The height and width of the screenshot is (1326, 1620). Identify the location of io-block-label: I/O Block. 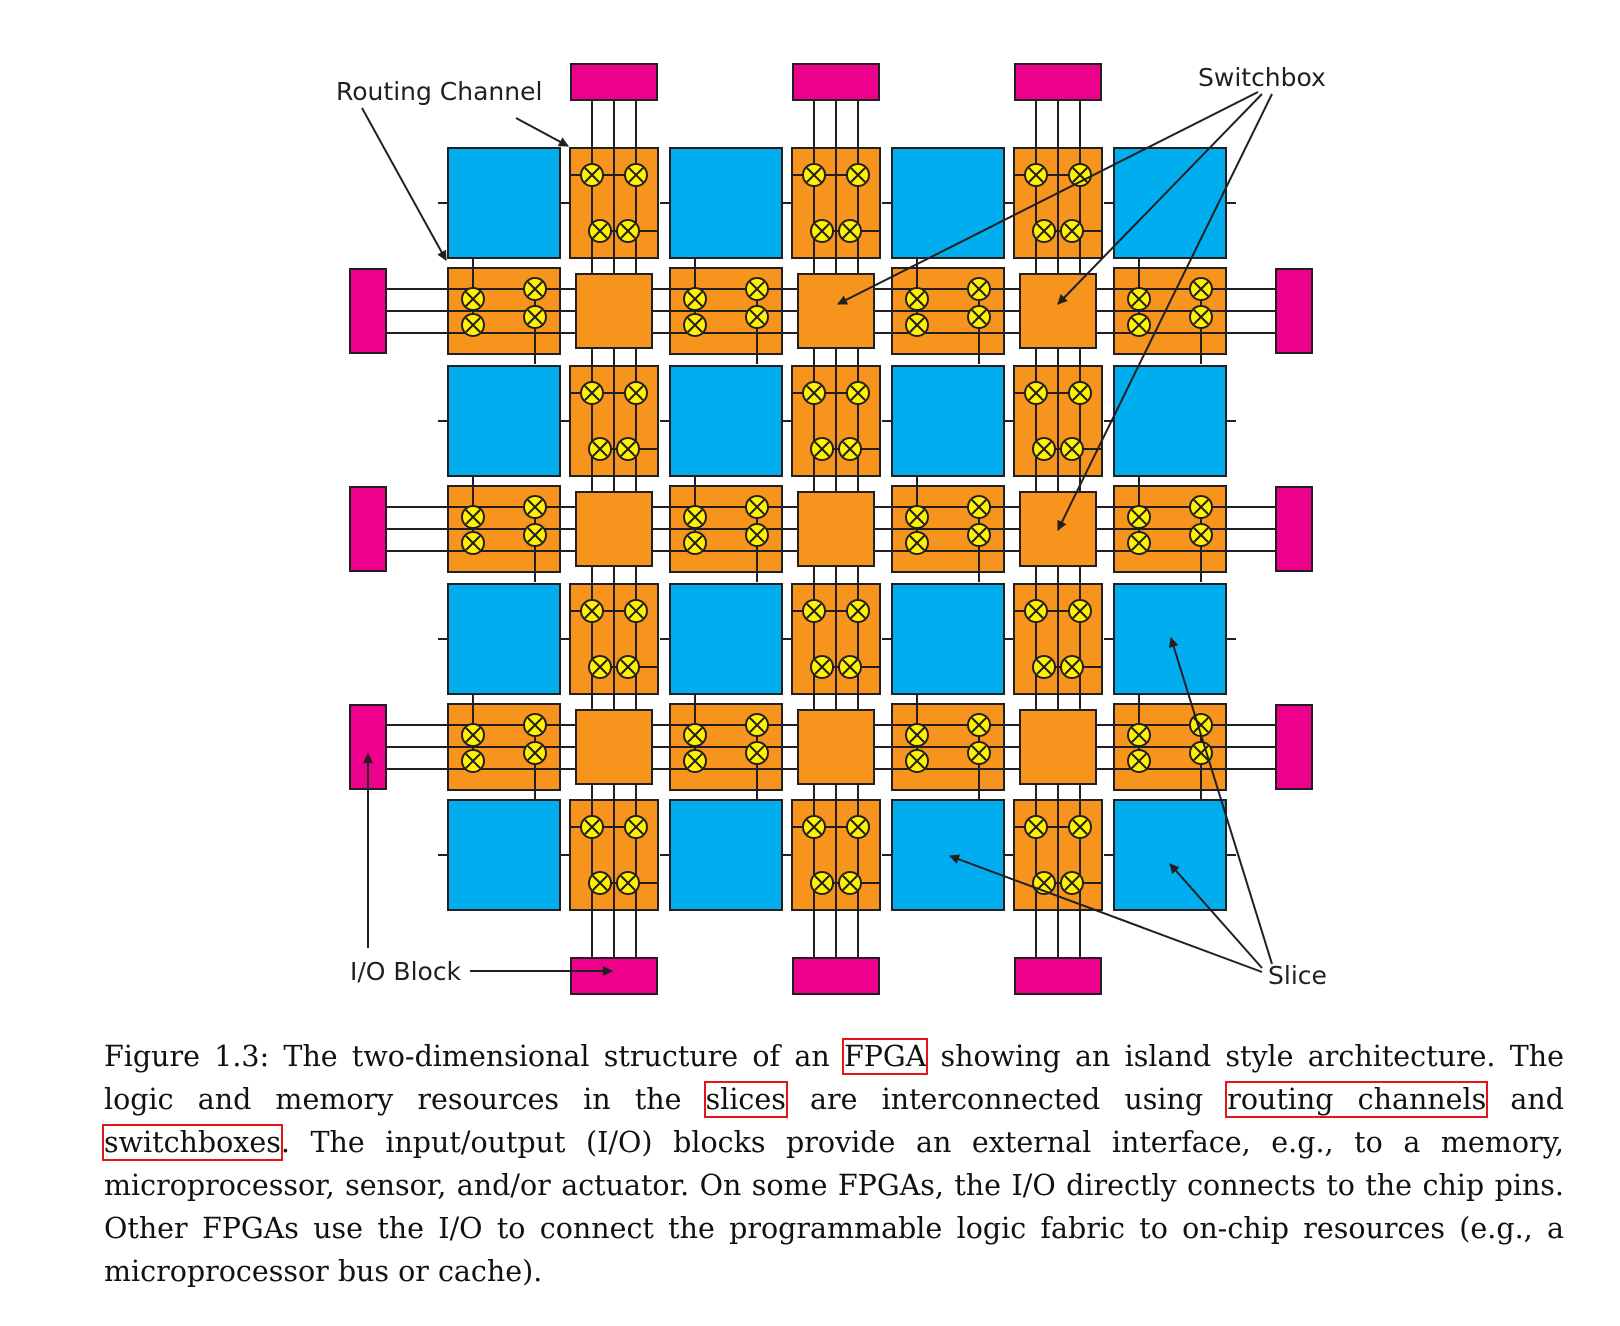
(406, 971).